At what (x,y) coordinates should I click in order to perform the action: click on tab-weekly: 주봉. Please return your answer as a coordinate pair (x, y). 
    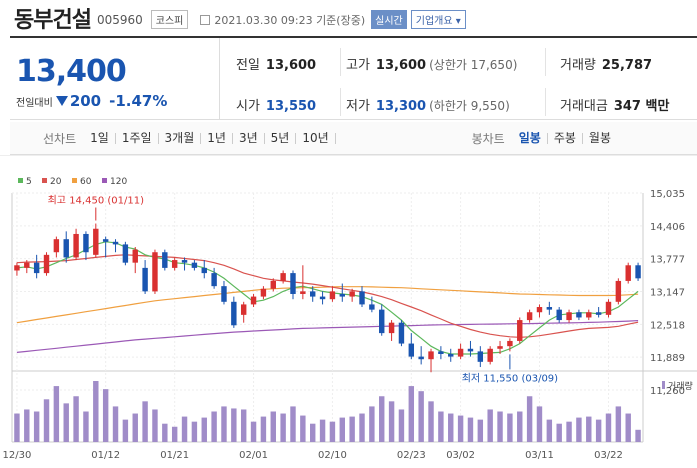
    Looking at the image, I should click on (565, 138).